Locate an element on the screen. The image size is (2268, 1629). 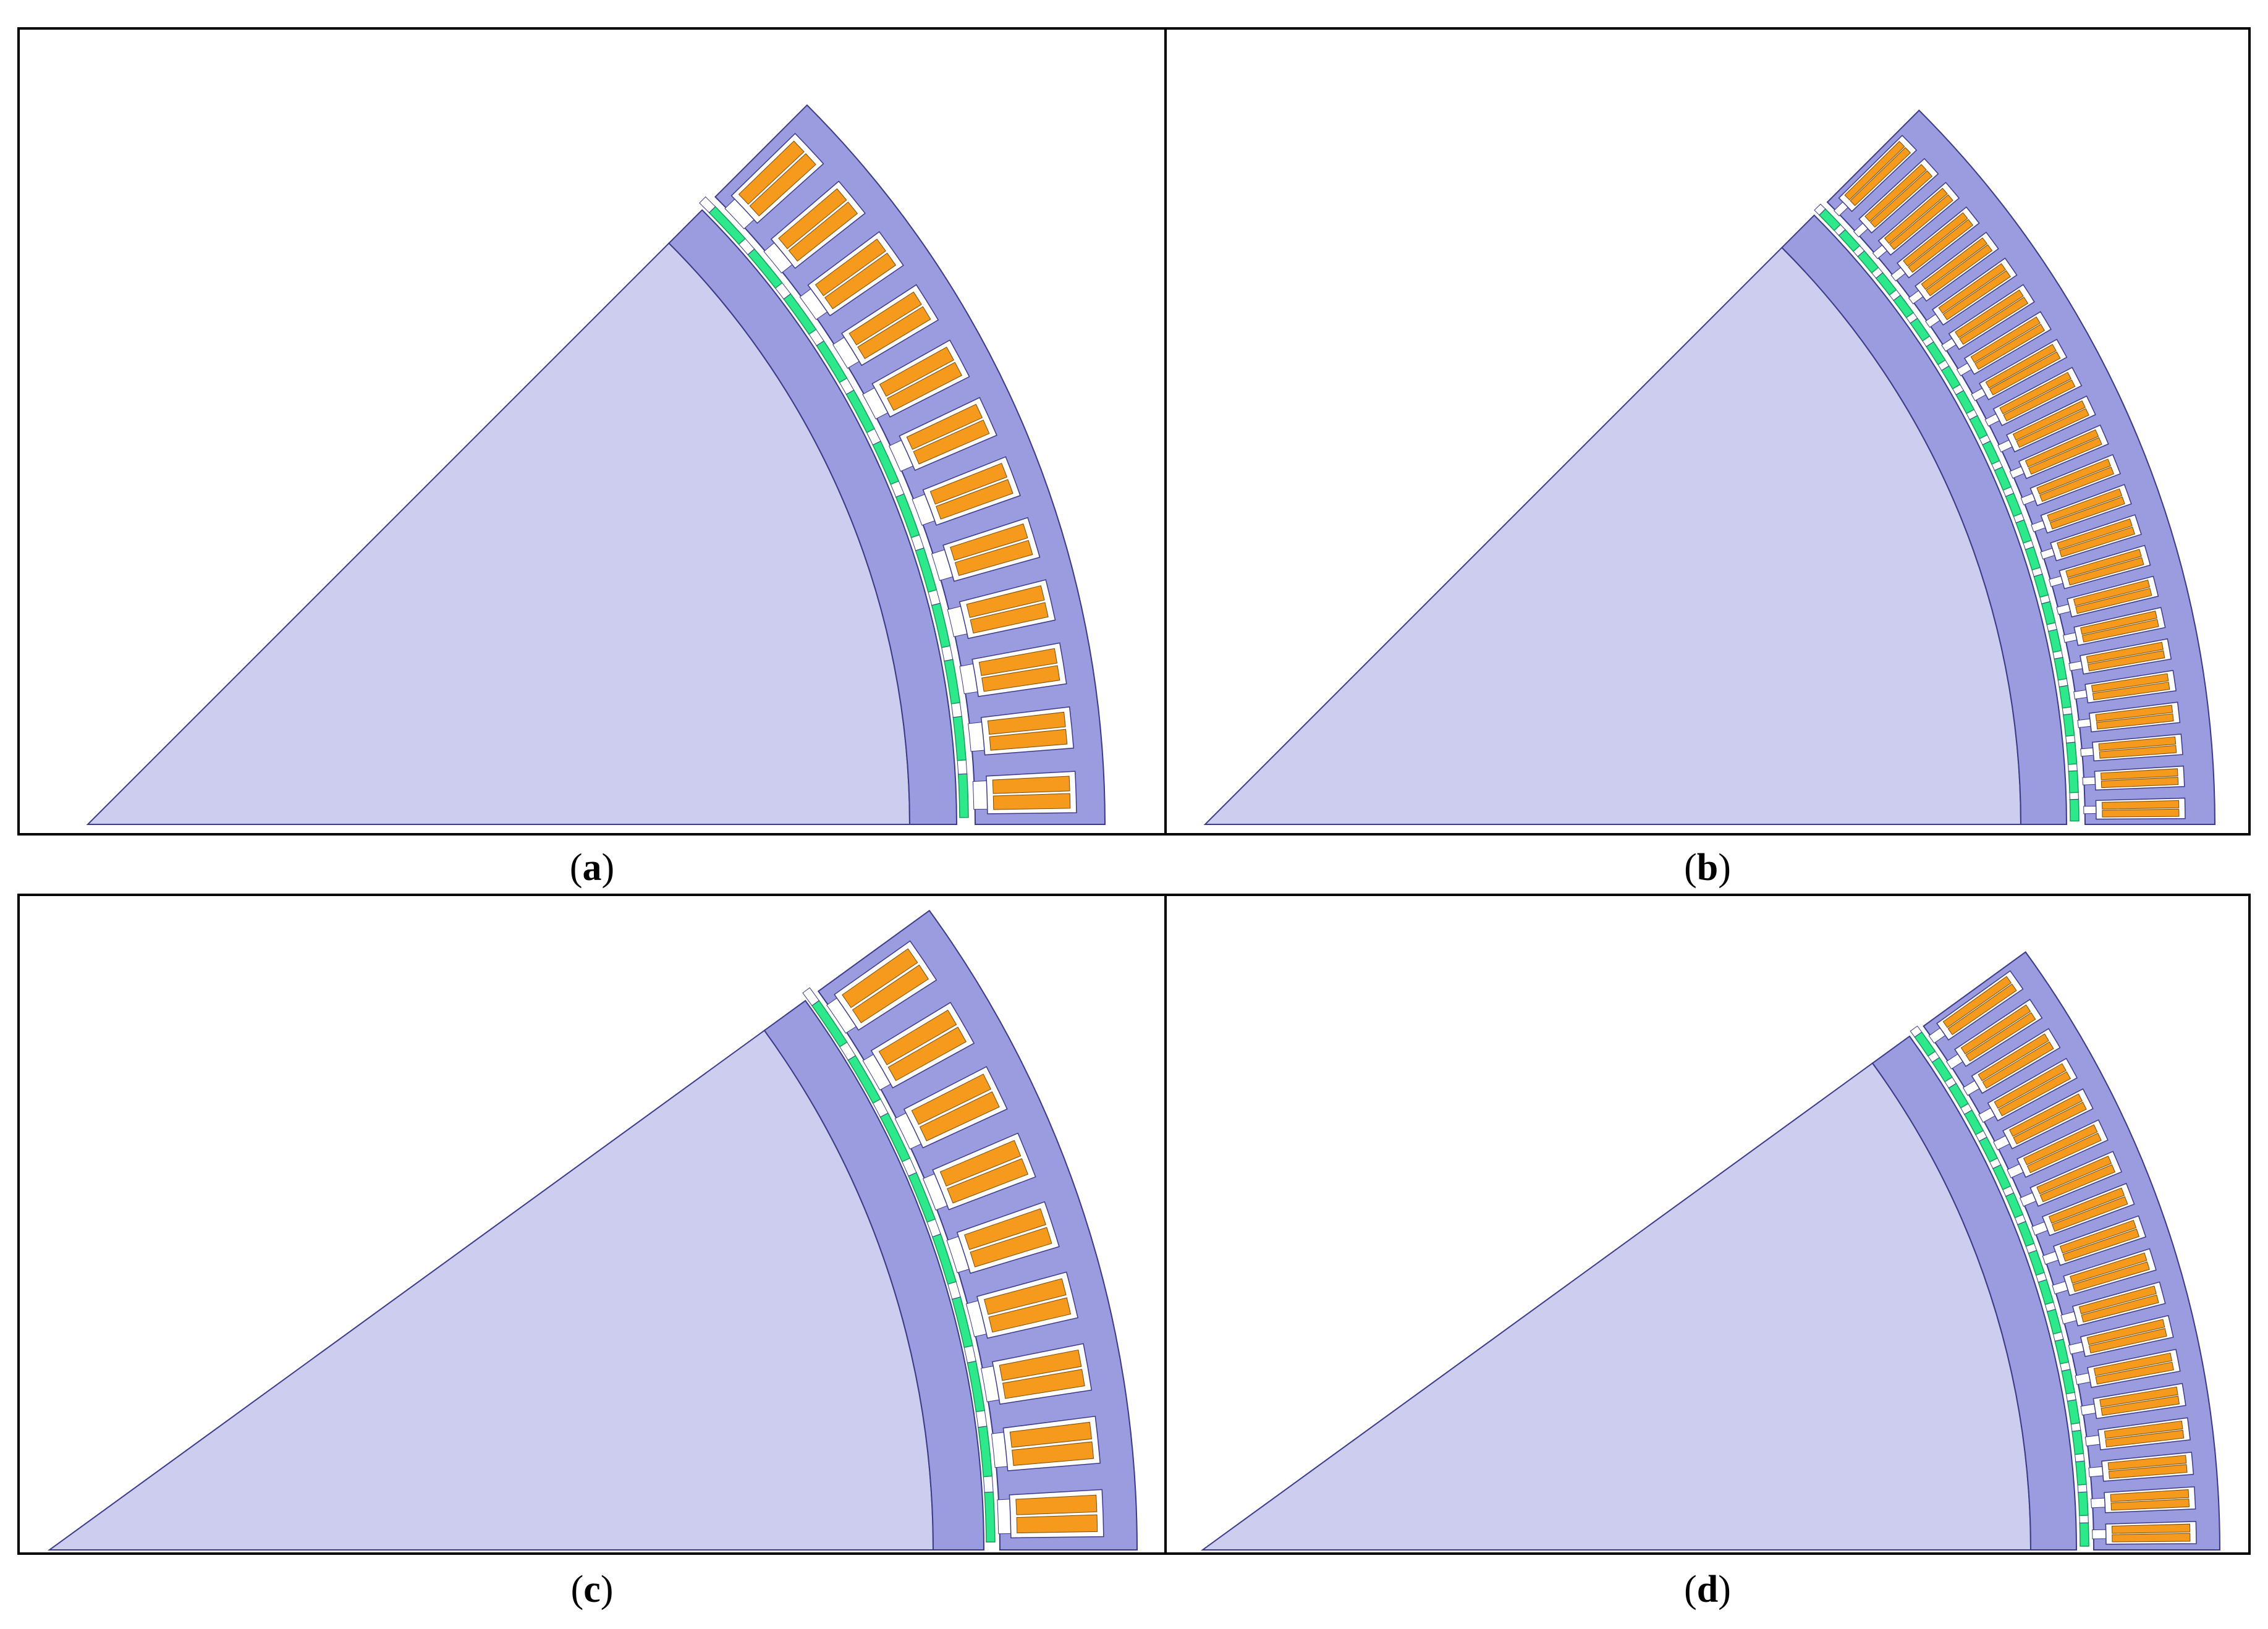
slot-opening is located at coordinates (2099, 1502).